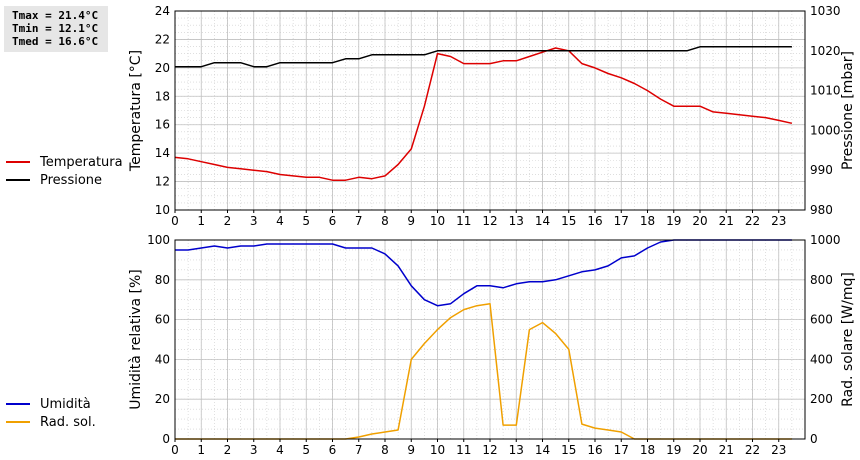  Describe the element at coordinates (18, 162) in the screenshot. I see `legend-swatch-temperatura` at that location.